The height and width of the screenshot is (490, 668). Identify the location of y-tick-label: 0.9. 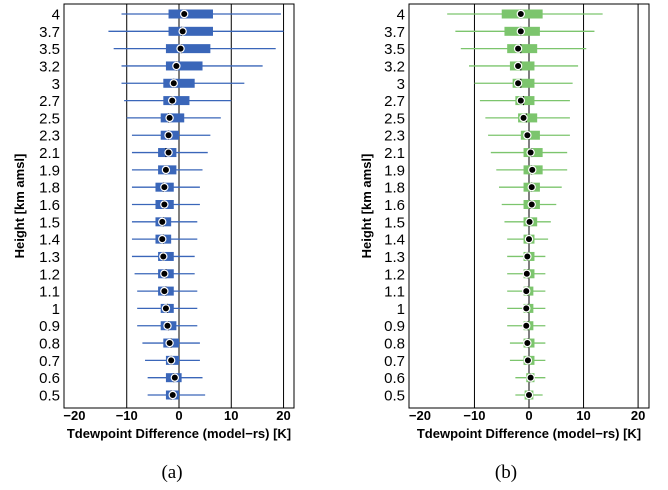
(49, 326).